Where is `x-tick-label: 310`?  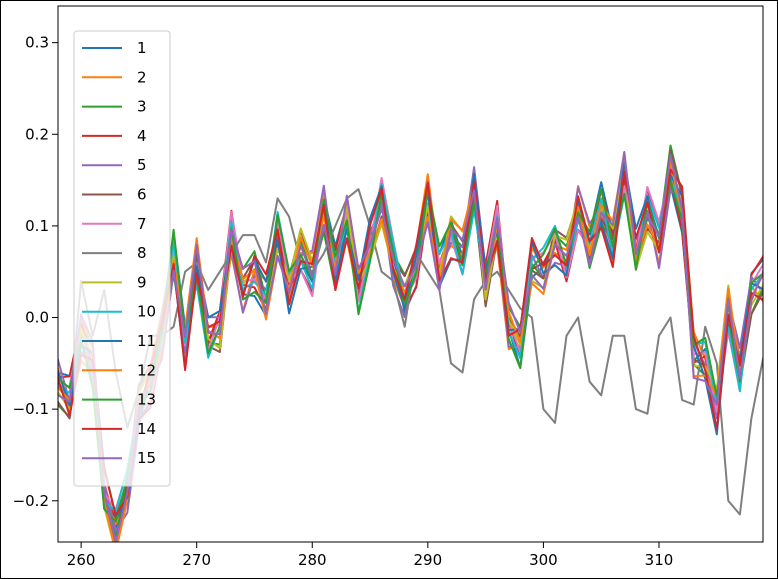 x-tick-label: 310 is located at coordinates (659, 560).